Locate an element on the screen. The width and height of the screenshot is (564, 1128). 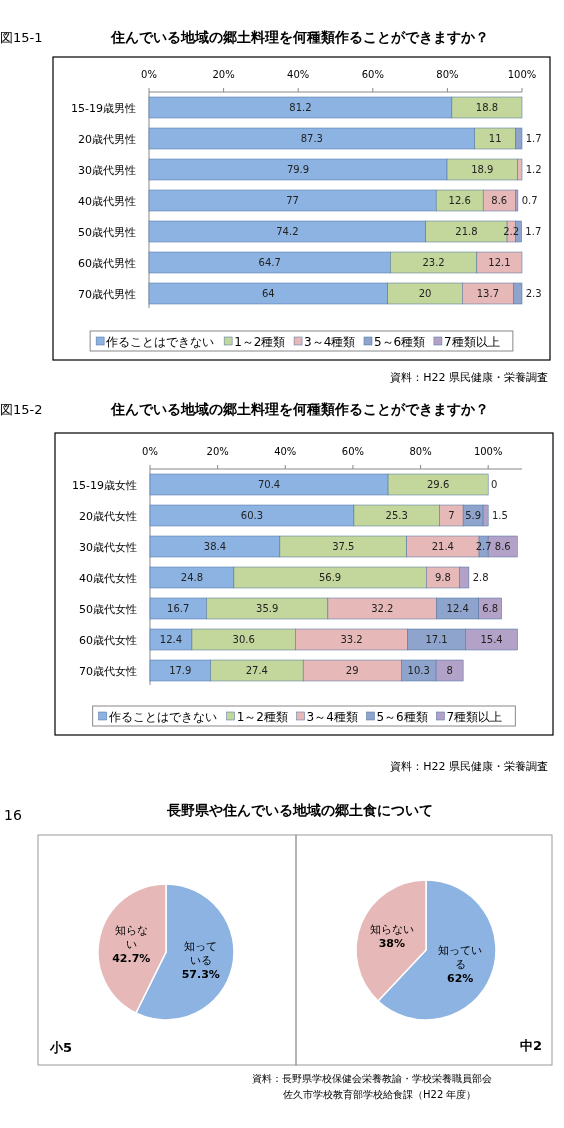
data-label: 60.3 is located at coordinates (252, 515).